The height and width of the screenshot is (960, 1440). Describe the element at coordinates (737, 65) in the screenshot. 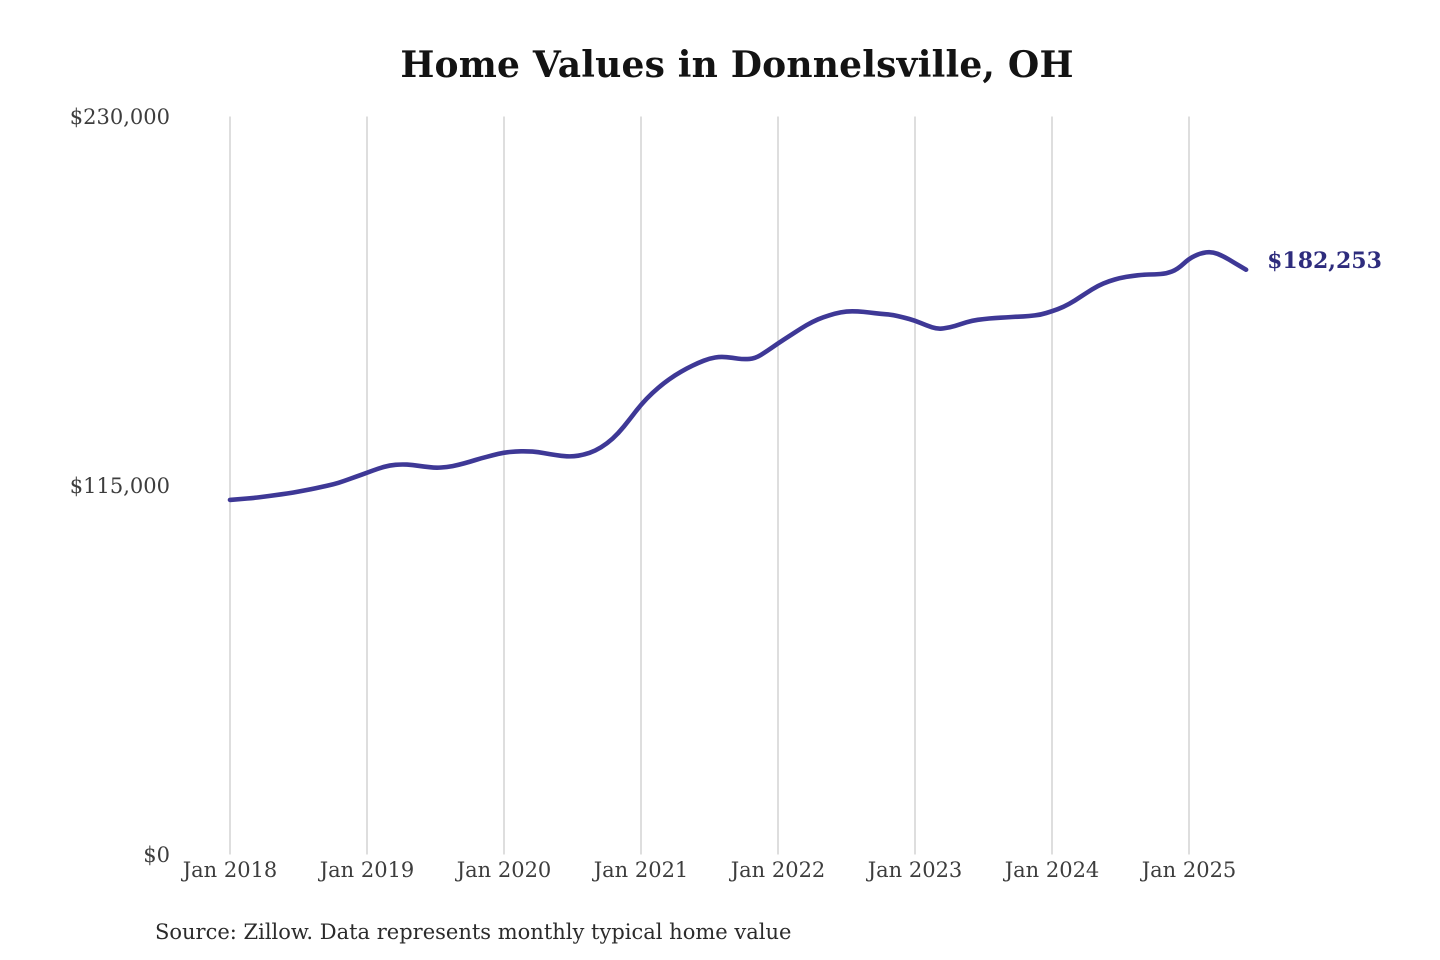

I see `chart-title: Home Values in Donnelsville, OH` at that location.